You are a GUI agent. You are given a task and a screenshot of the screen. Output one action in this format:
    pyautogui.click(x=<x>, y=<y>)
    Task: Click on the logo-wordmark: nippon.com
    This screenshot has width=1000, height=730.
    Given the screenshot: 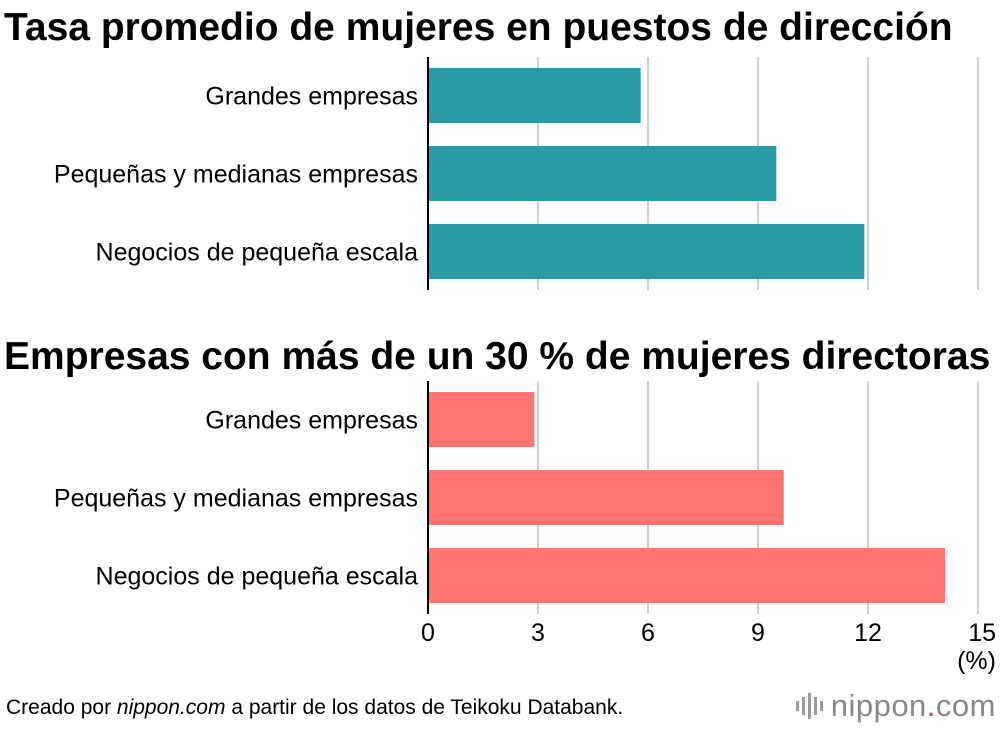 What is the action you would take?
    pyautogui.click(x=913, y=706)
    